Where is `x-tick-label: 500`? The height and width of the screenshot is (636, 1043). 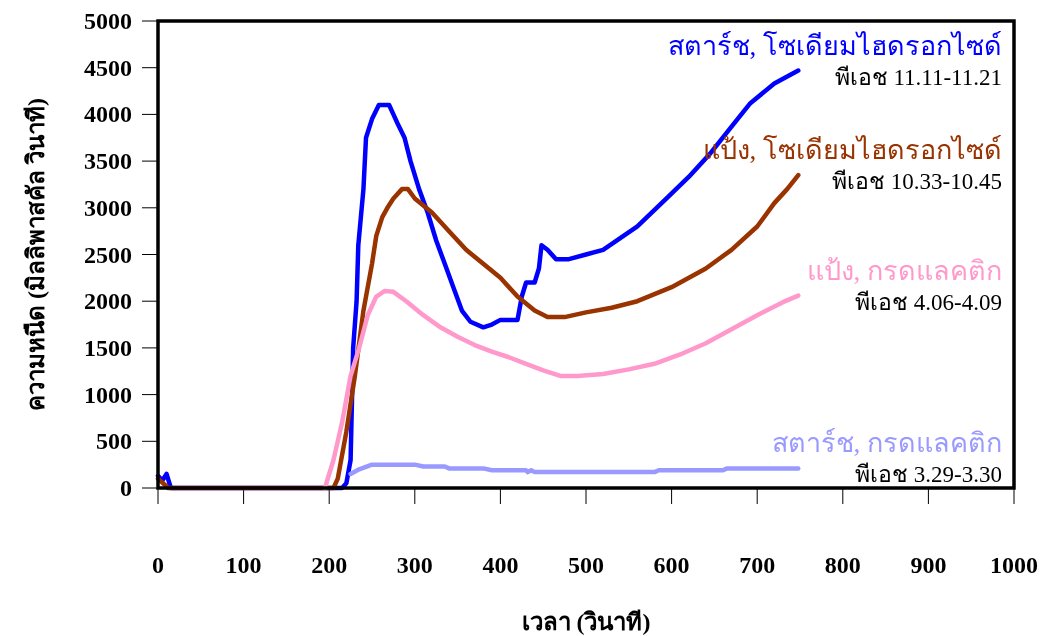
x-tick-label: 500 is located at coordinates (586, 565).